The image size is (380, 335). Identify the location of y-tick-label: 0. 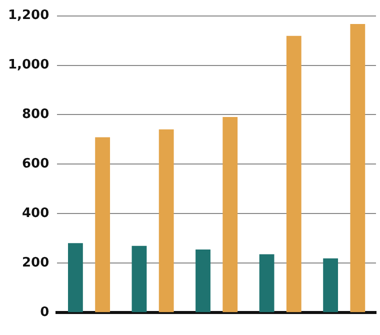
(45, 312).